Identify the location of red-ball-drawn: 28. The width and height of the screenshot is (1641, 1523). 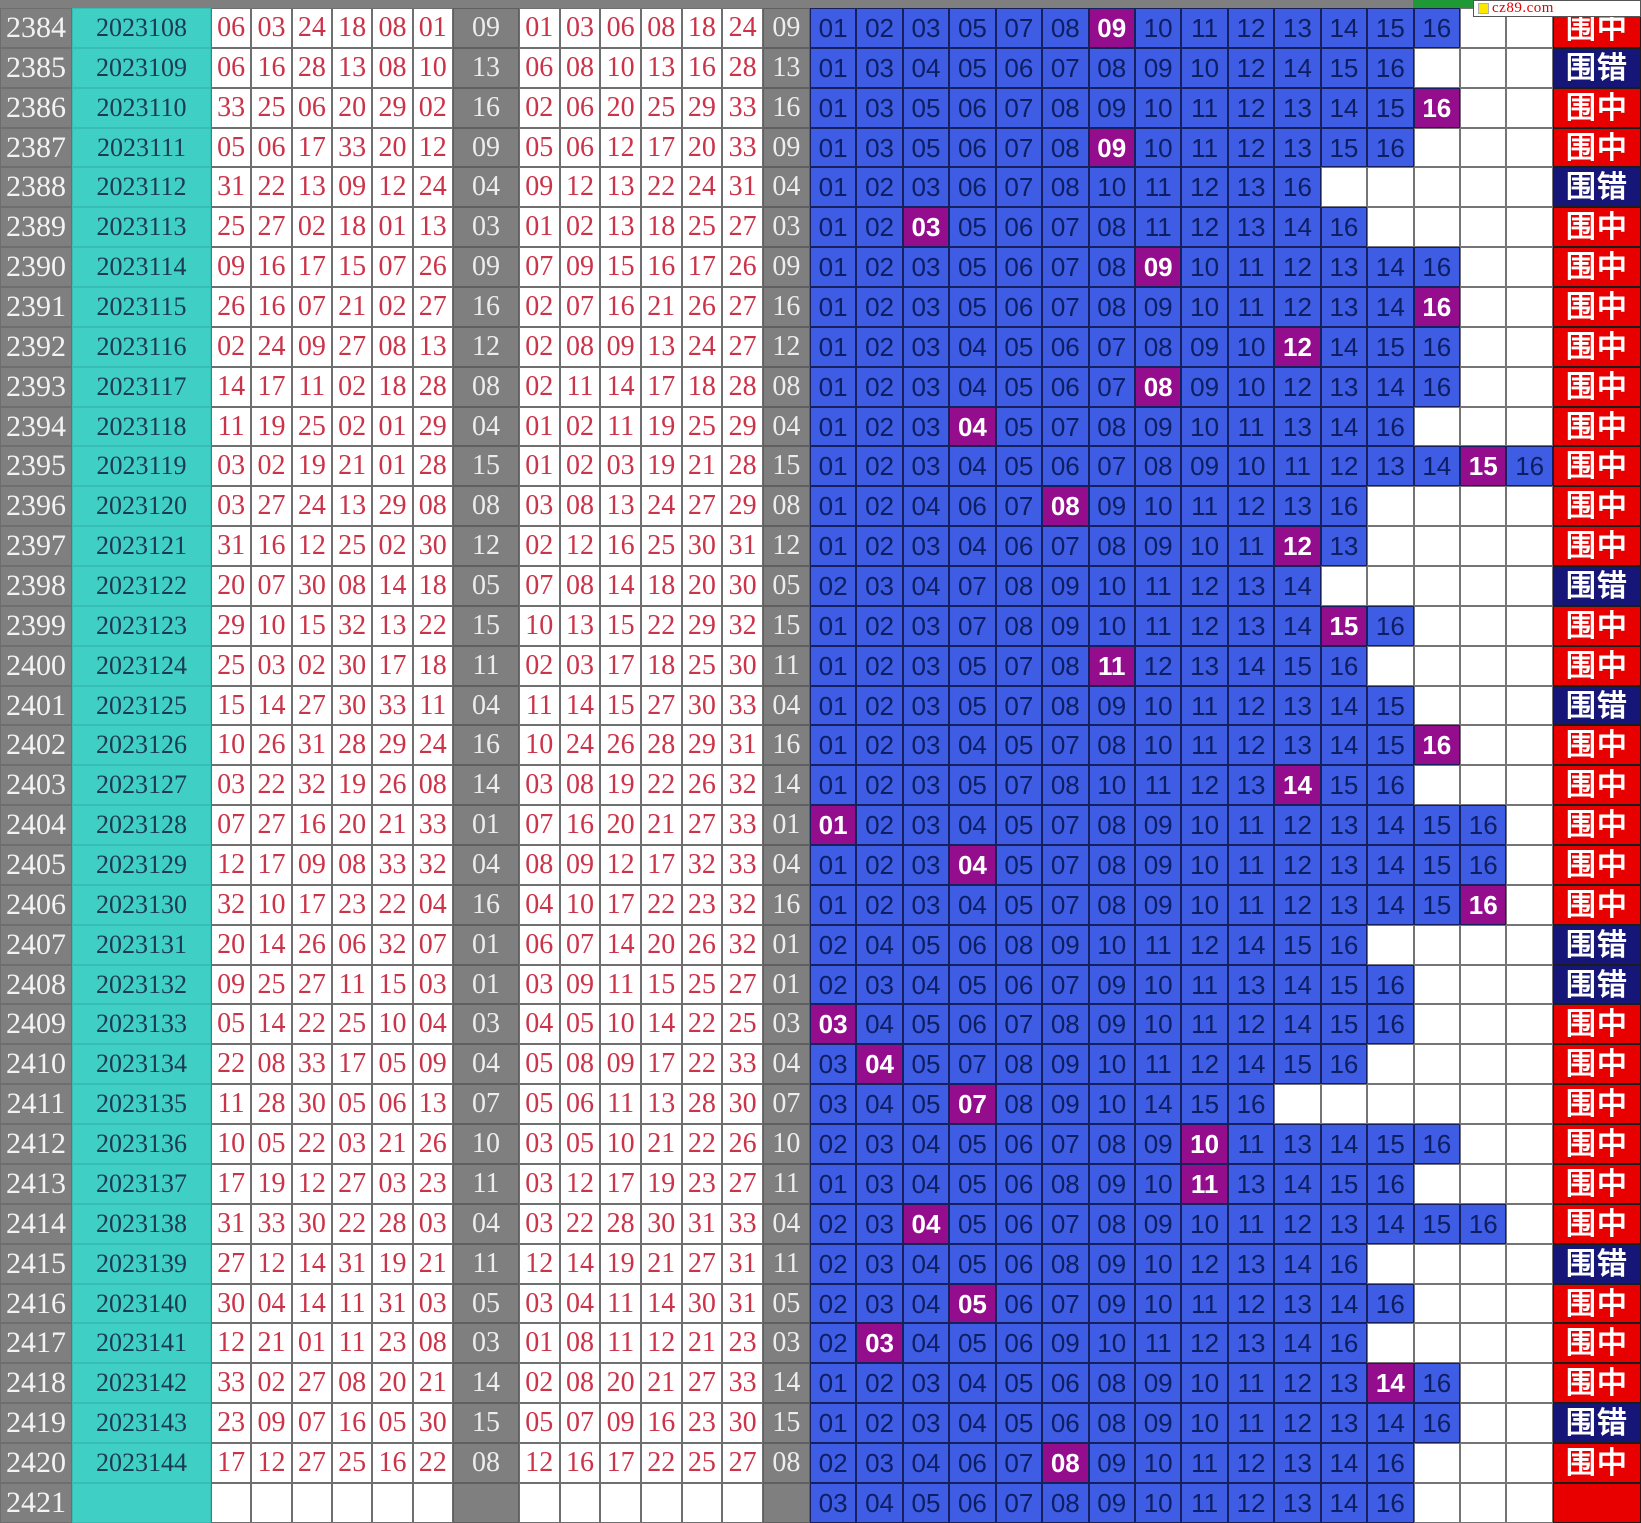
(311, 67).